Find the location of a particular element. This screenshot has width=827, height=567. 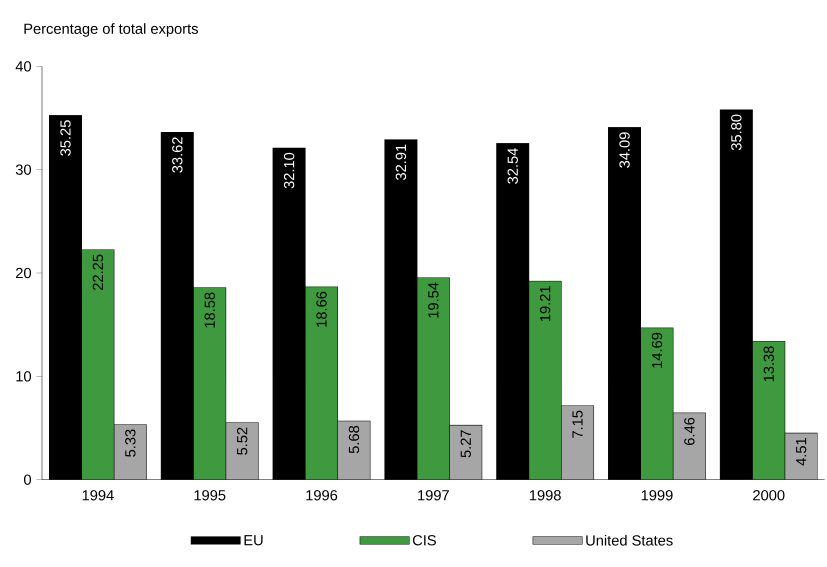

data-label: 18.58 is located at coordinates (209, 310).